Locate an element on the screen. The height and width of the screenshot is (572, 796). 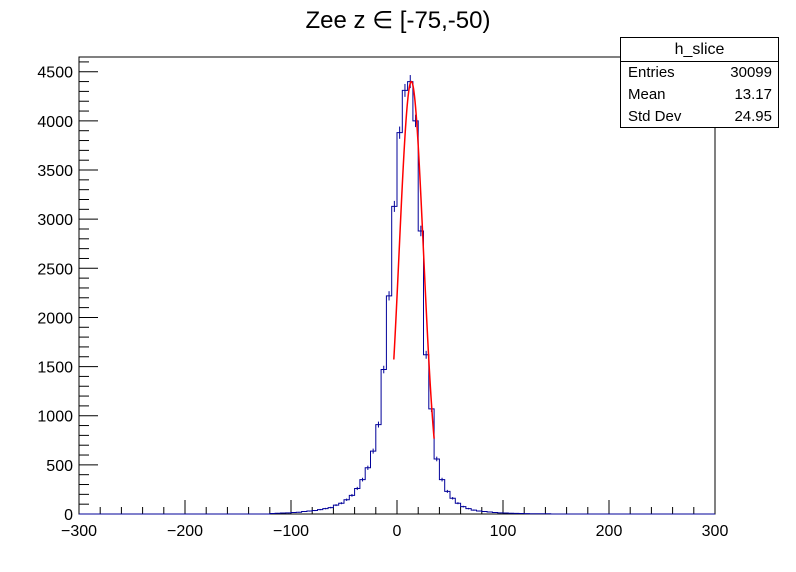
y-axis-ticks is located at coordinates (88, 288).